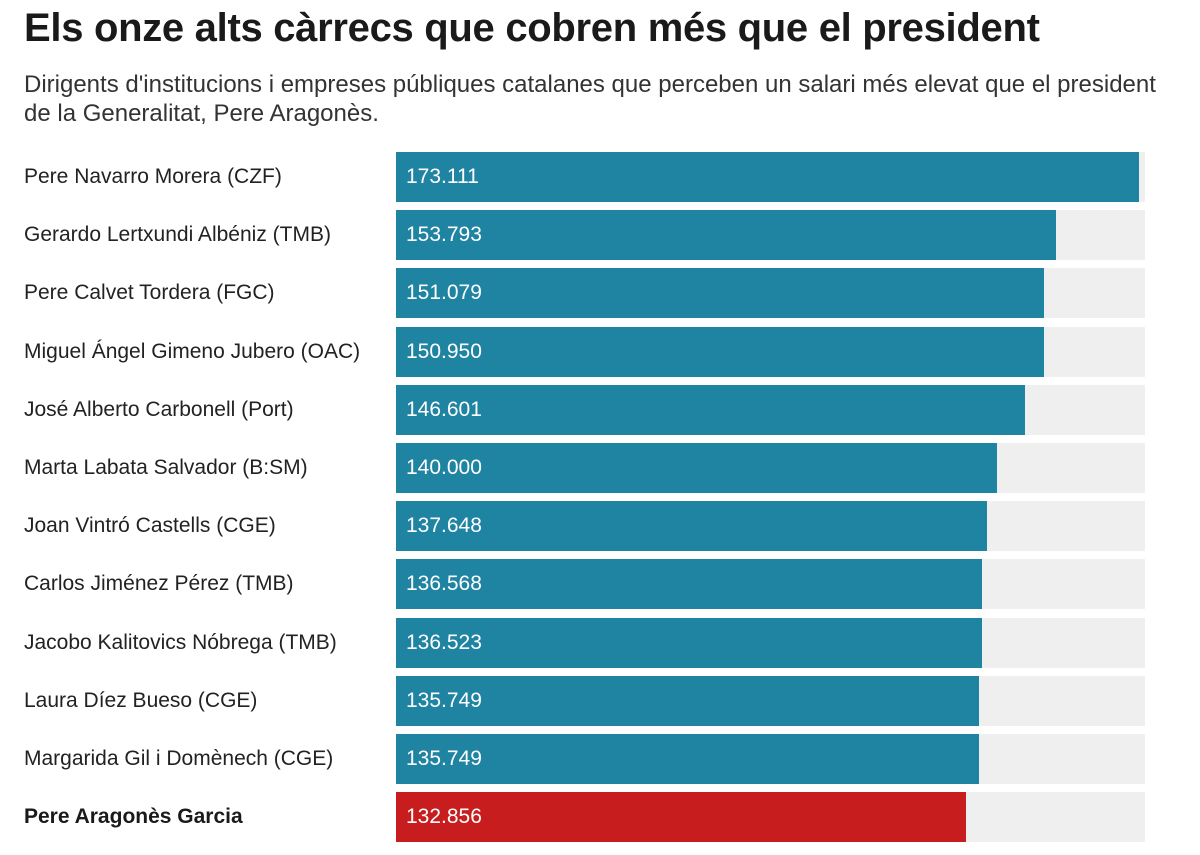 This screenshot has width=1200, height=855. Describe the element at coordinates (720, 293) in the screenshot. I see `bar: 151.079` at that location.